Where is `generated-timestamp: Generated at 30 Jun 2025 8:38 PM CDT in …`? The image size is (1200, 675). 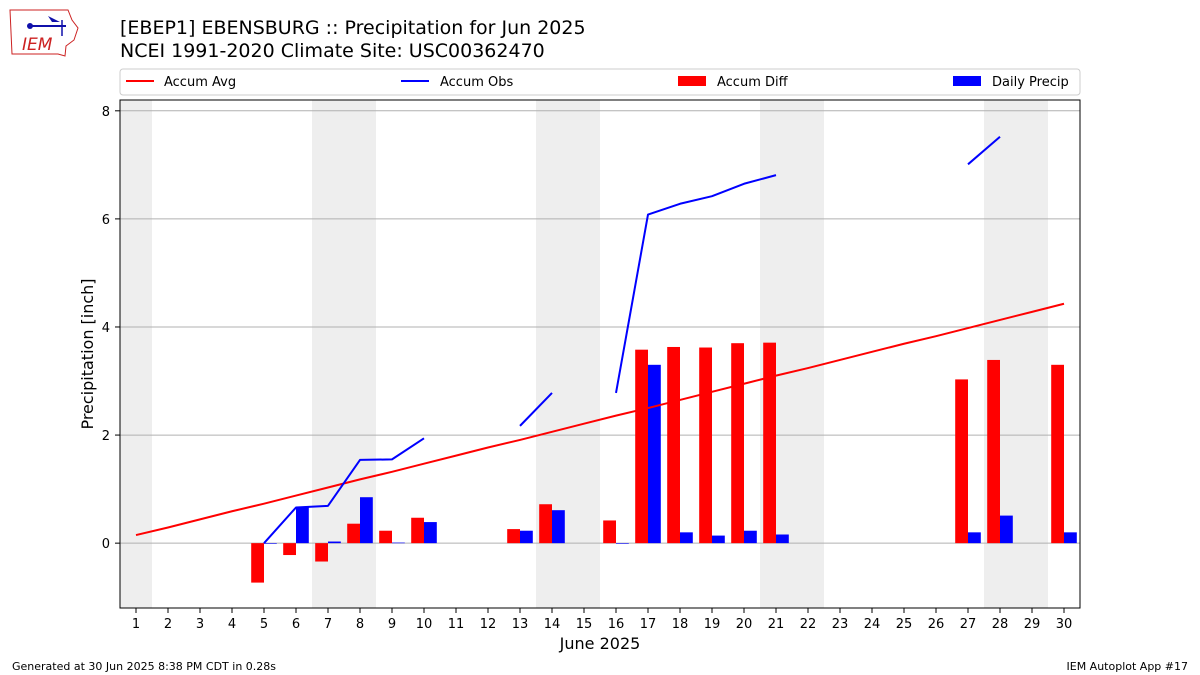 generated-timestamp: Generated at 30 Jun 2025 8:38 PM CDT in … is located at coordinates (144, 666).